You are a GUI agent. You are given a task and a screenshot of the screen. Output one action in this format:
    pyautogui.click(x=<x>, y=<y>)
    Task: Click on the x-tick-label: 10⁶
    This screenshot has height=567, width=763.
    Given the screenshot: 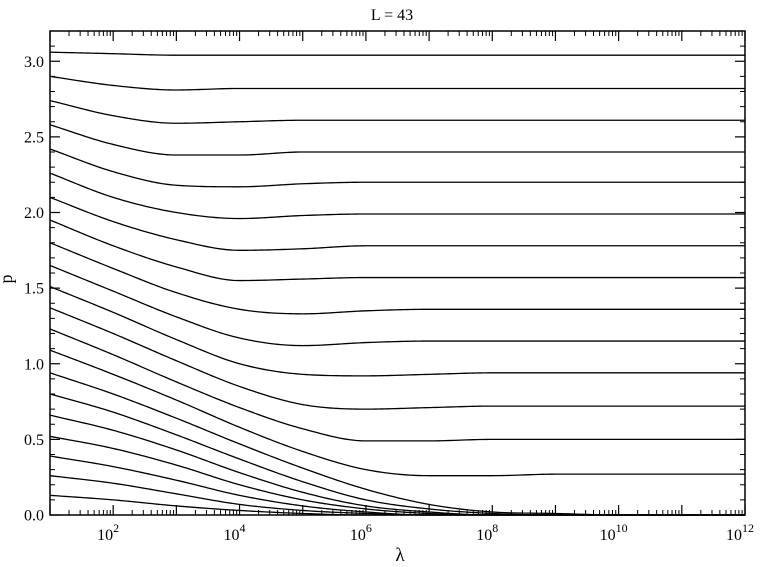 What is the action you would take?
    pyautogui.click(x=361, y=532)
    